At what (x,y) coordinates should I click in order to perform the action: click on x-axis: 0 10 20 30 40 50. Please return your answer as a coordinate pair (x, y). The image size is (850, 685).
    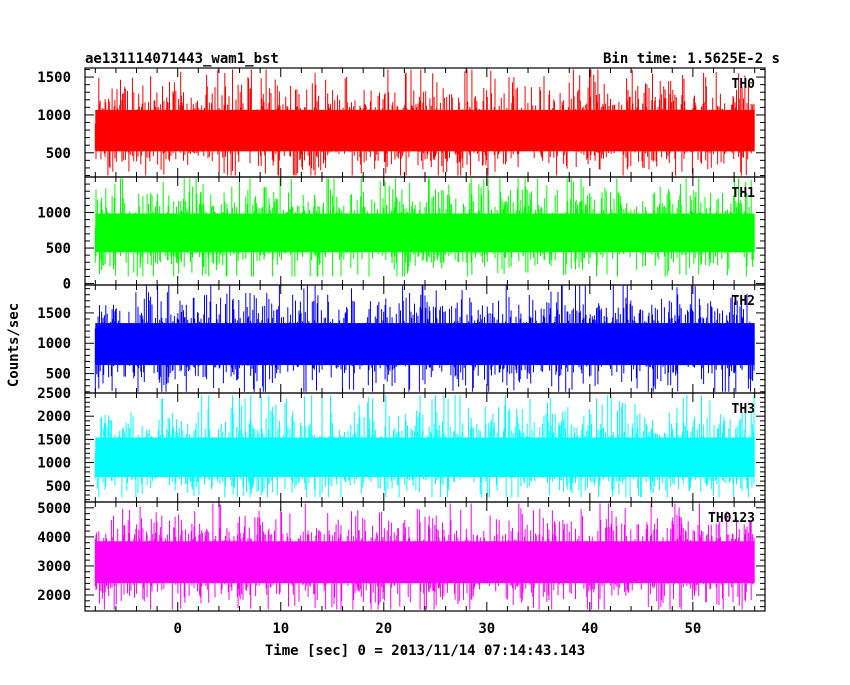
    Looking at the image, I should click on (438, 629).